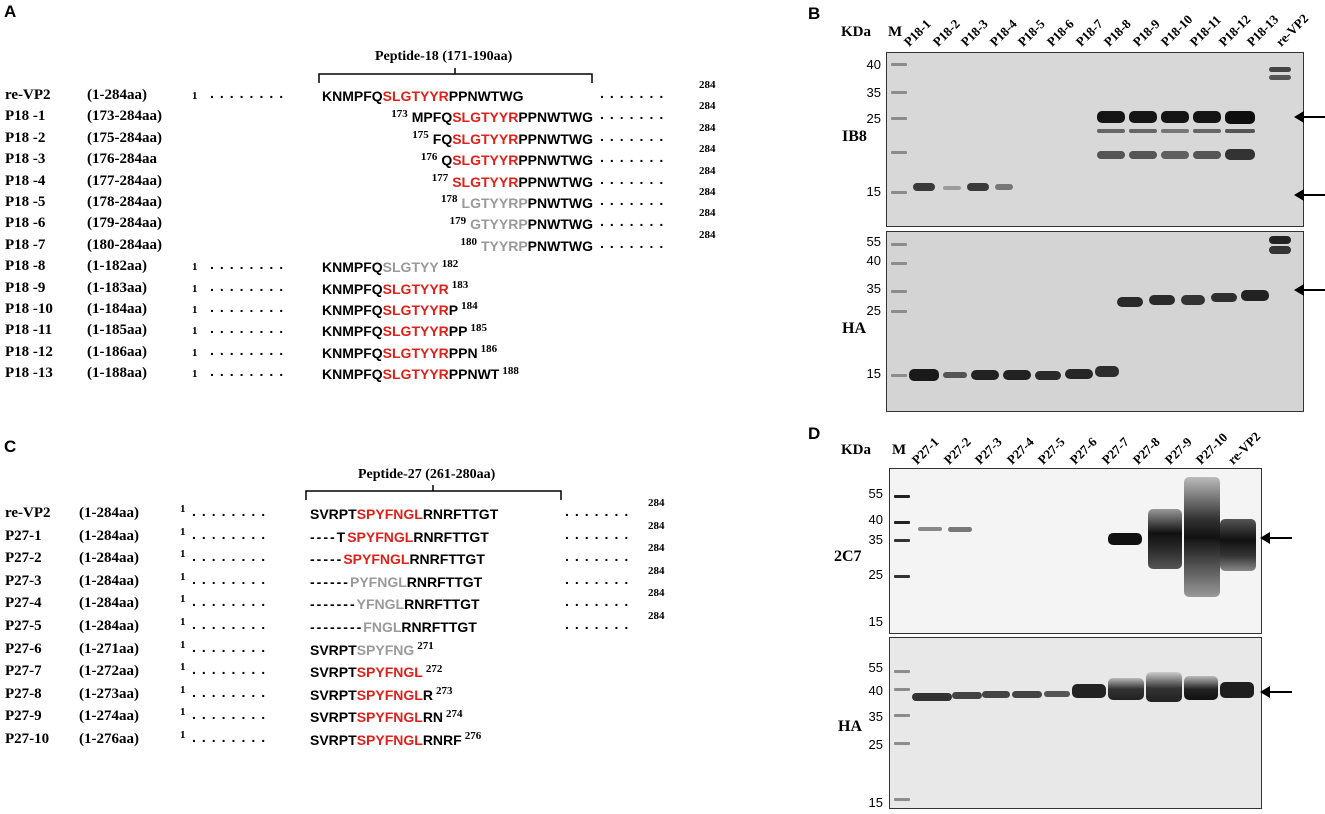 This screenshot has width=1325, height=814. Describe the element at coordinates (10, 11) in the screenshot. I see `panel-letter-a: A` at that location.